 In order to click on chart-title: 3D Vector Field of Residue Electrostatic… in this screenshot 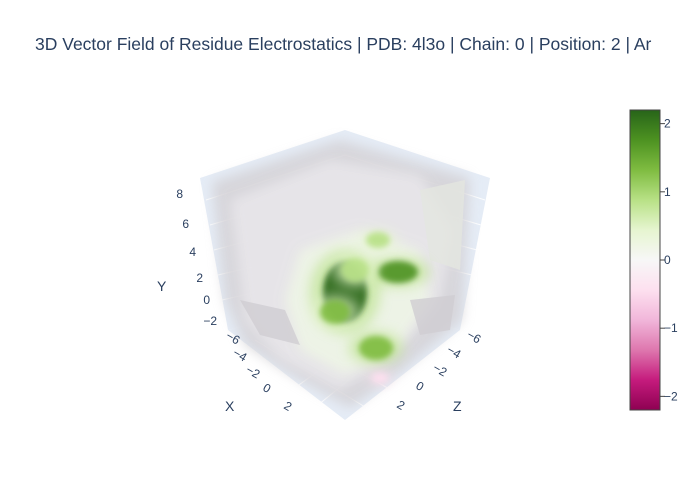, I will do `click(343, 44)`.